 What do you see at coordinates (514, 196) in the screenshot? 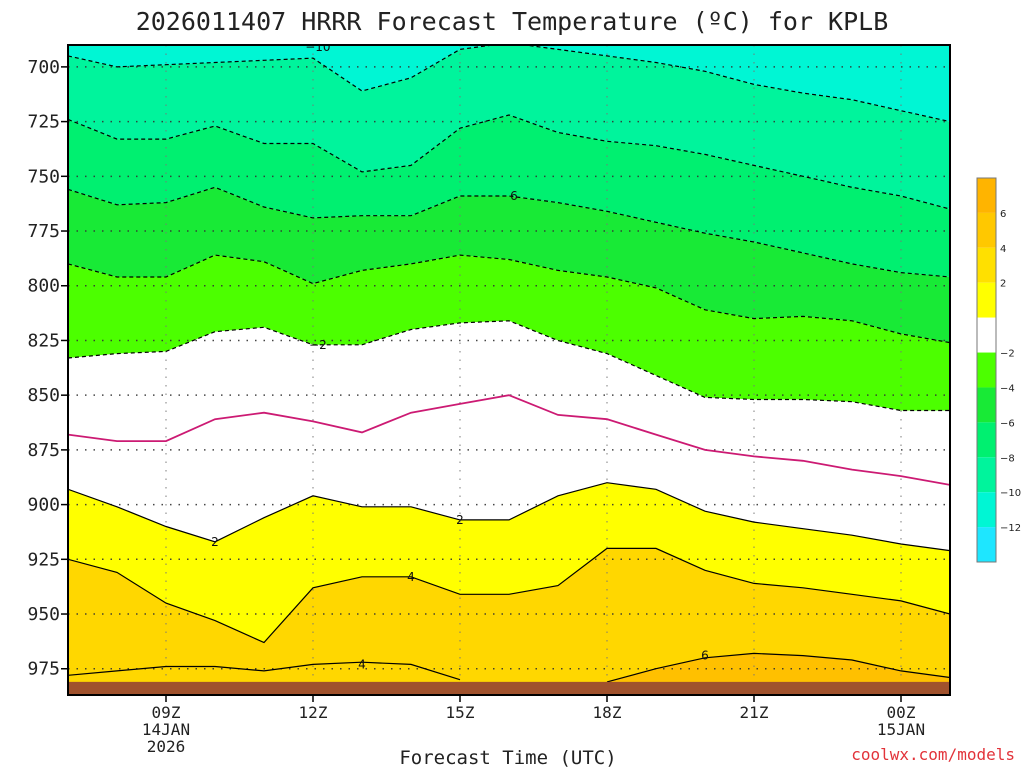
I see `isotherm-label-m6: 6` at bounding box center [514, 196].